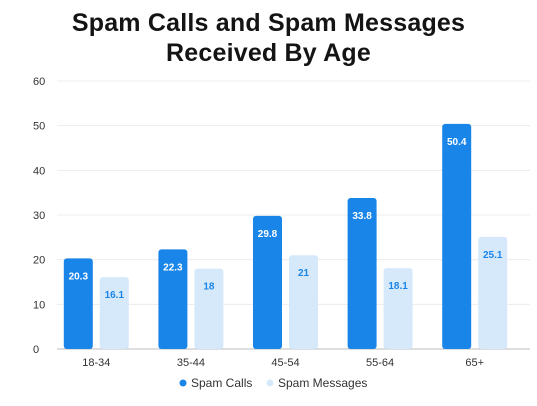 This screenshot has width=537, height=406. Describe the element at coordinates (173, 267) in the screenshot. I see `bar-data-label: 22.3` at that location.